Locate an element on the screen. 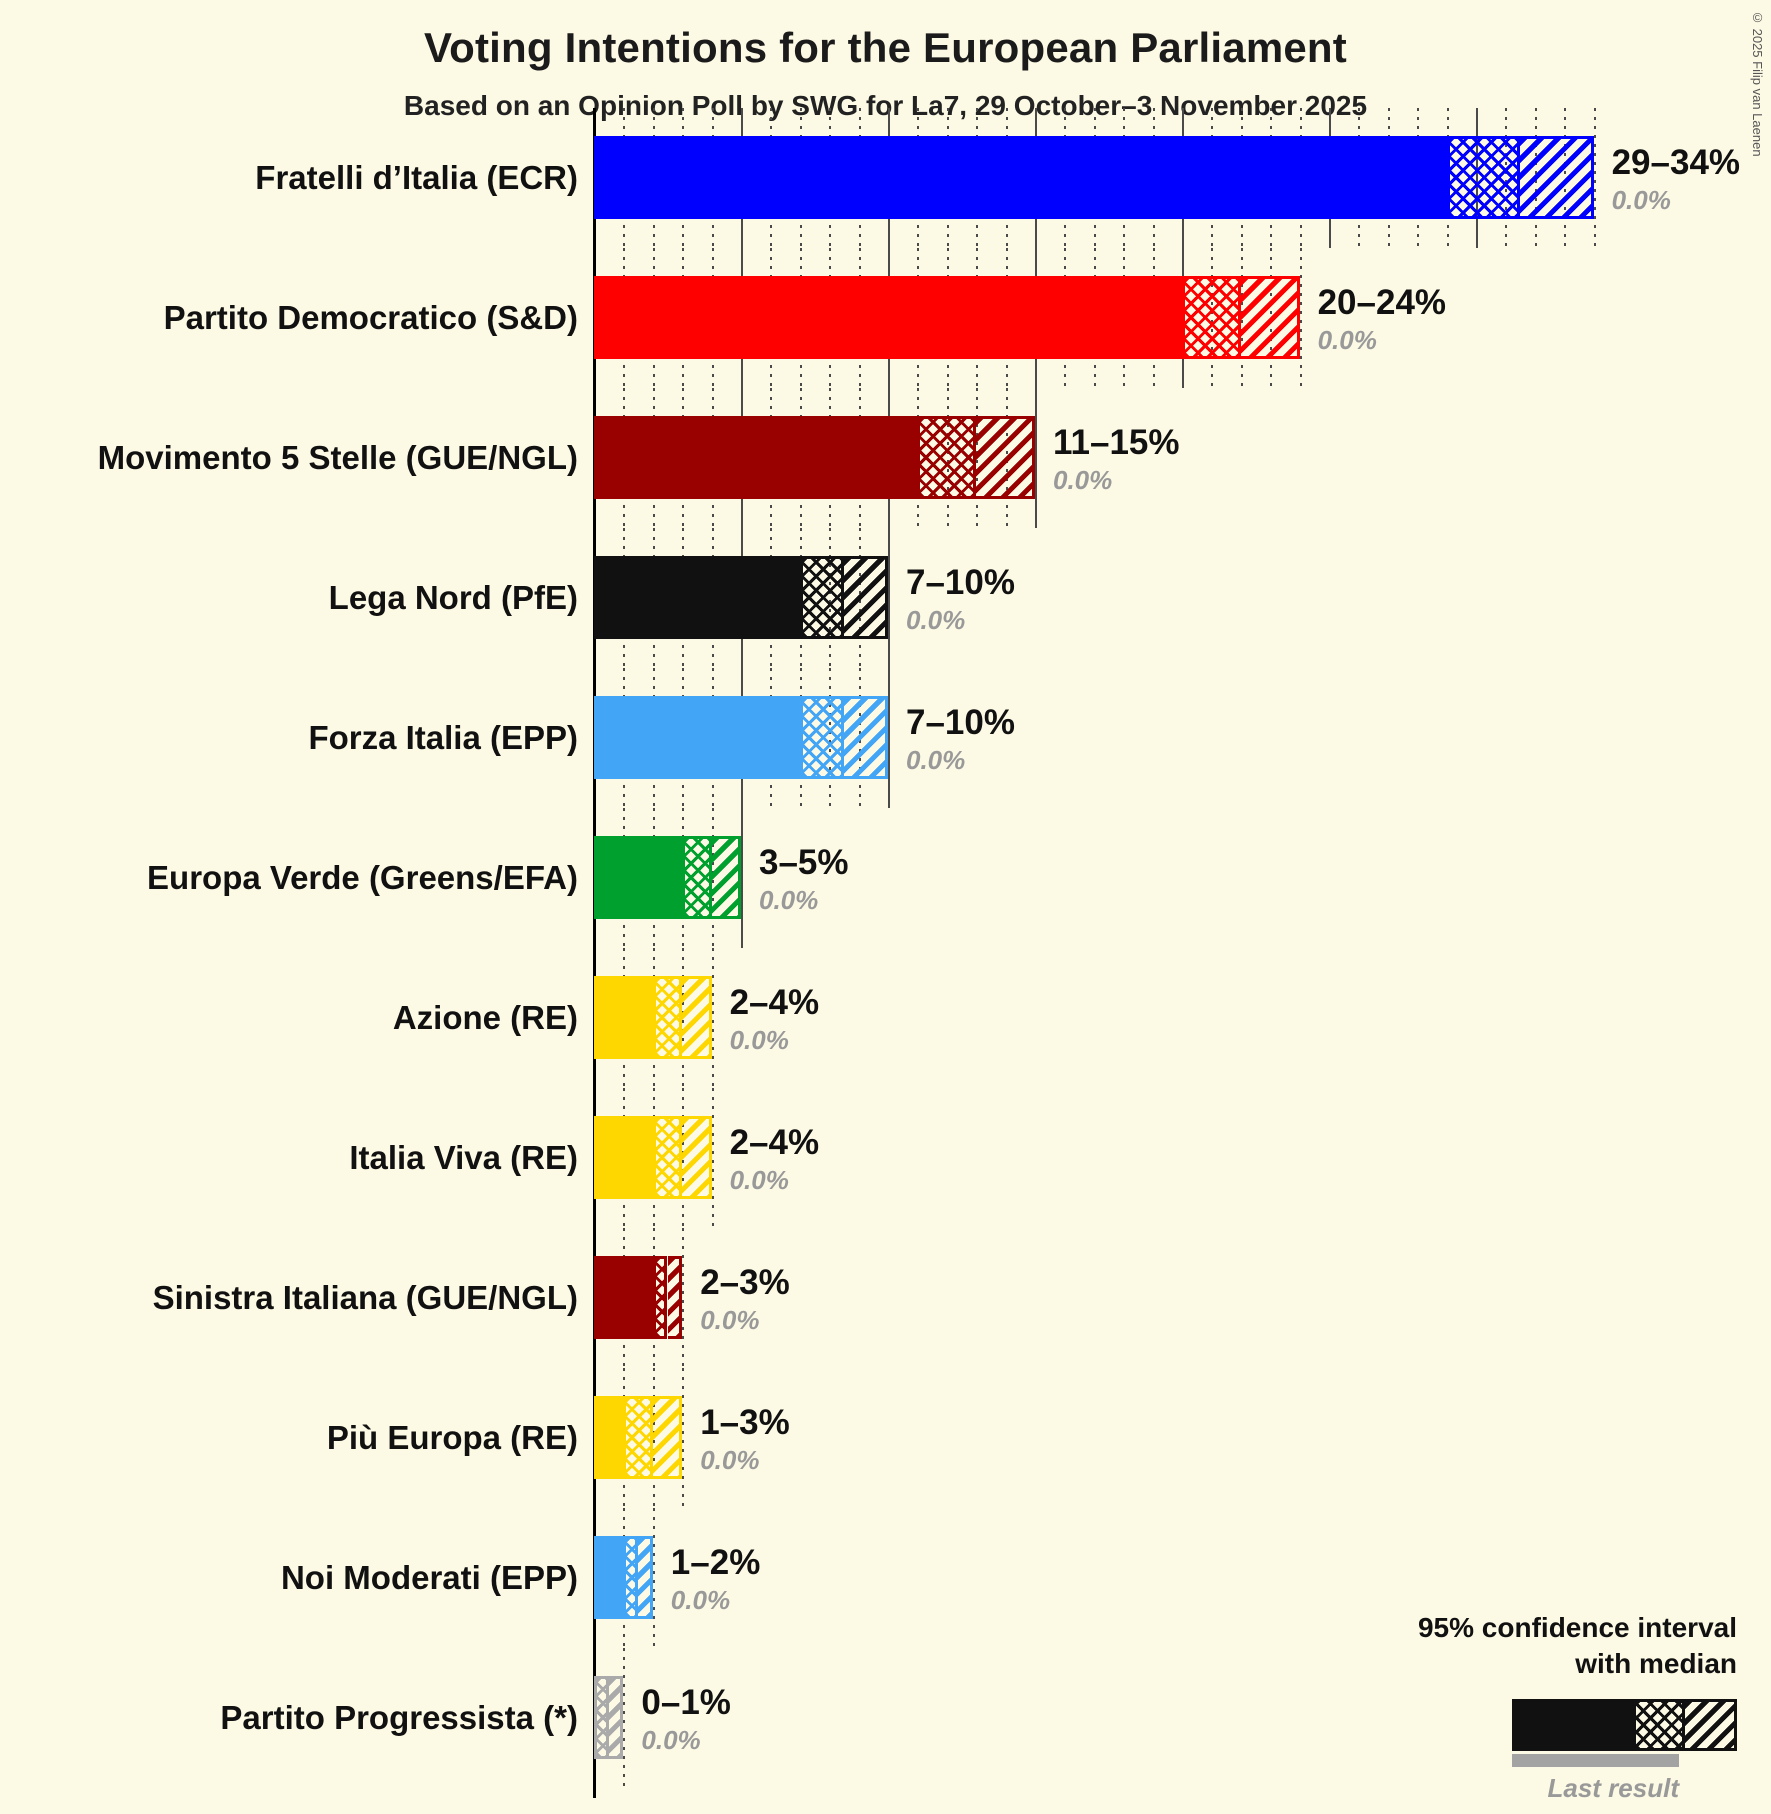  chart-row: Azione (RE) 2–4% 0.0% is located at coordinates (885, 1018).